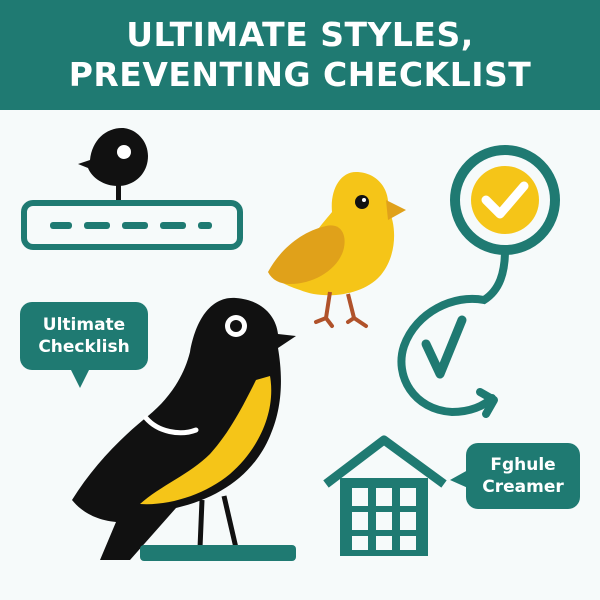 This screenshot has height=600, width=600. I want to click on bird-on-bar-icon, so click(132, 189).